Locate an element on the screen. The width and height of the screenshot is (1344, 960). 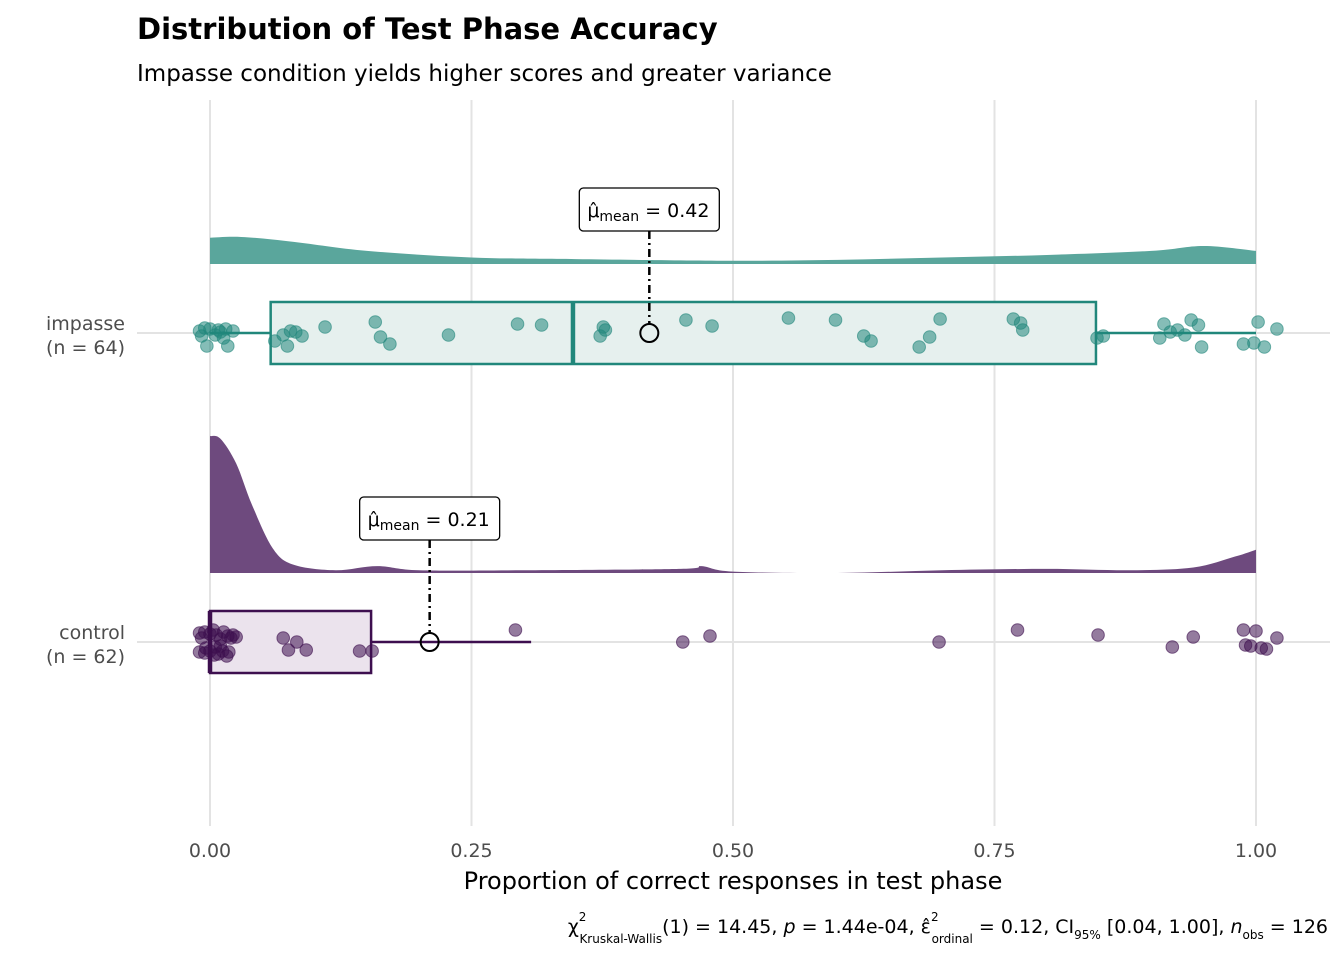
stat-n-sub: obs is located at coordinates (1253, 935).